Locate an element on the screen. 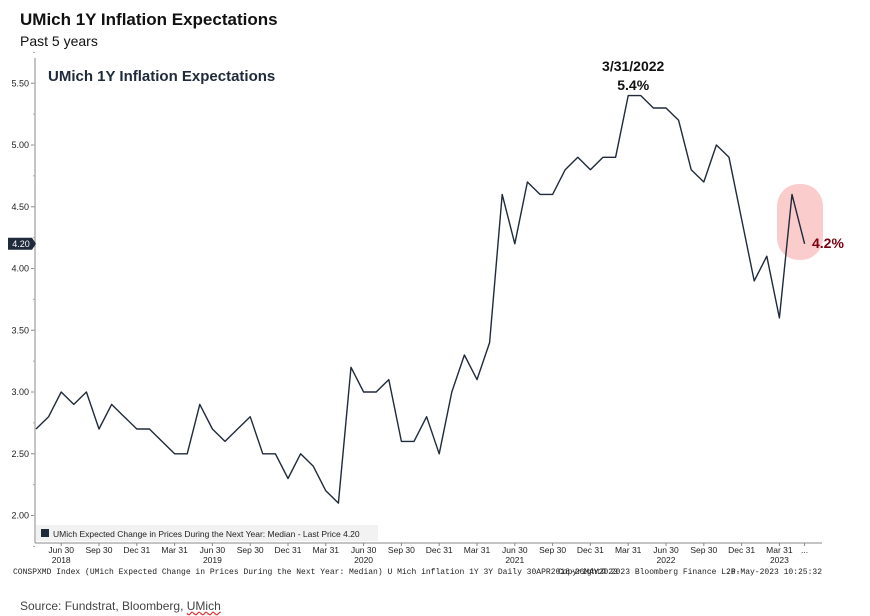  y-tick-label: 2.00 is located at coordinates (20, 516).